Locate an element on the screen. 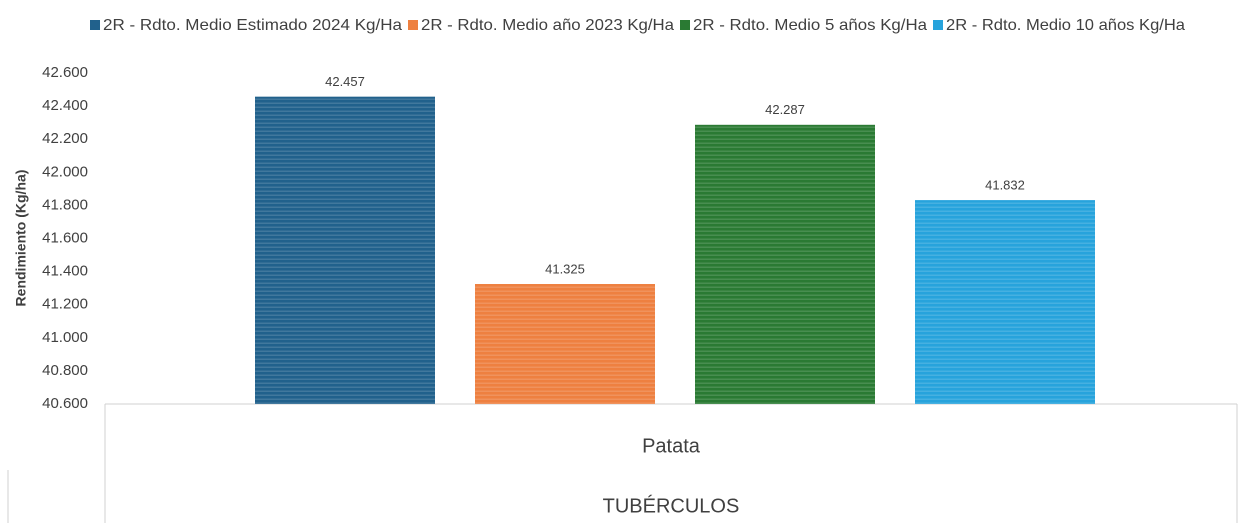  legend-label: 2R - Rdto. Medio Estimado 2024 Kg/Ha is located at coordinates (252, 25).